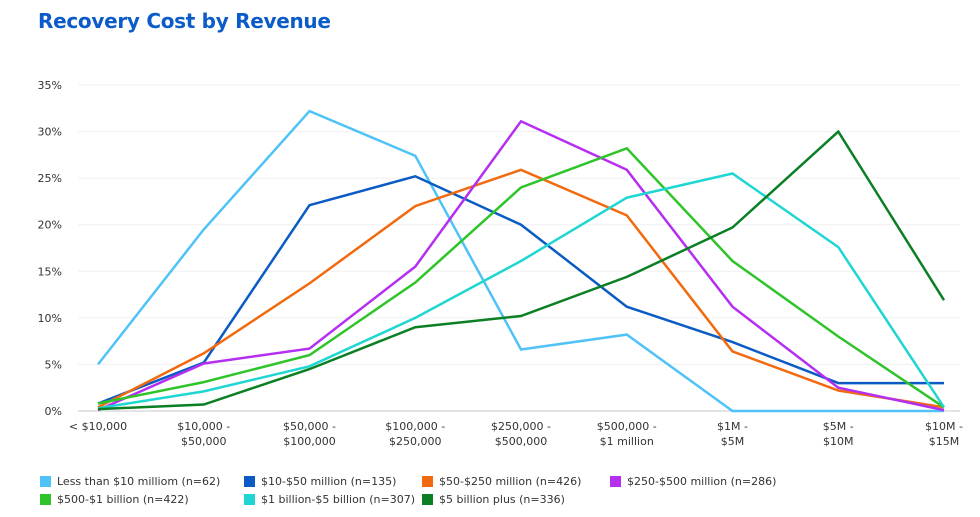 The height and width of the screenshot is (517, 980). What do you see at coordinates (98, 426) in the screenshot?
I see `x-tick-label: < $10,000` at bounding box center [98, 426].